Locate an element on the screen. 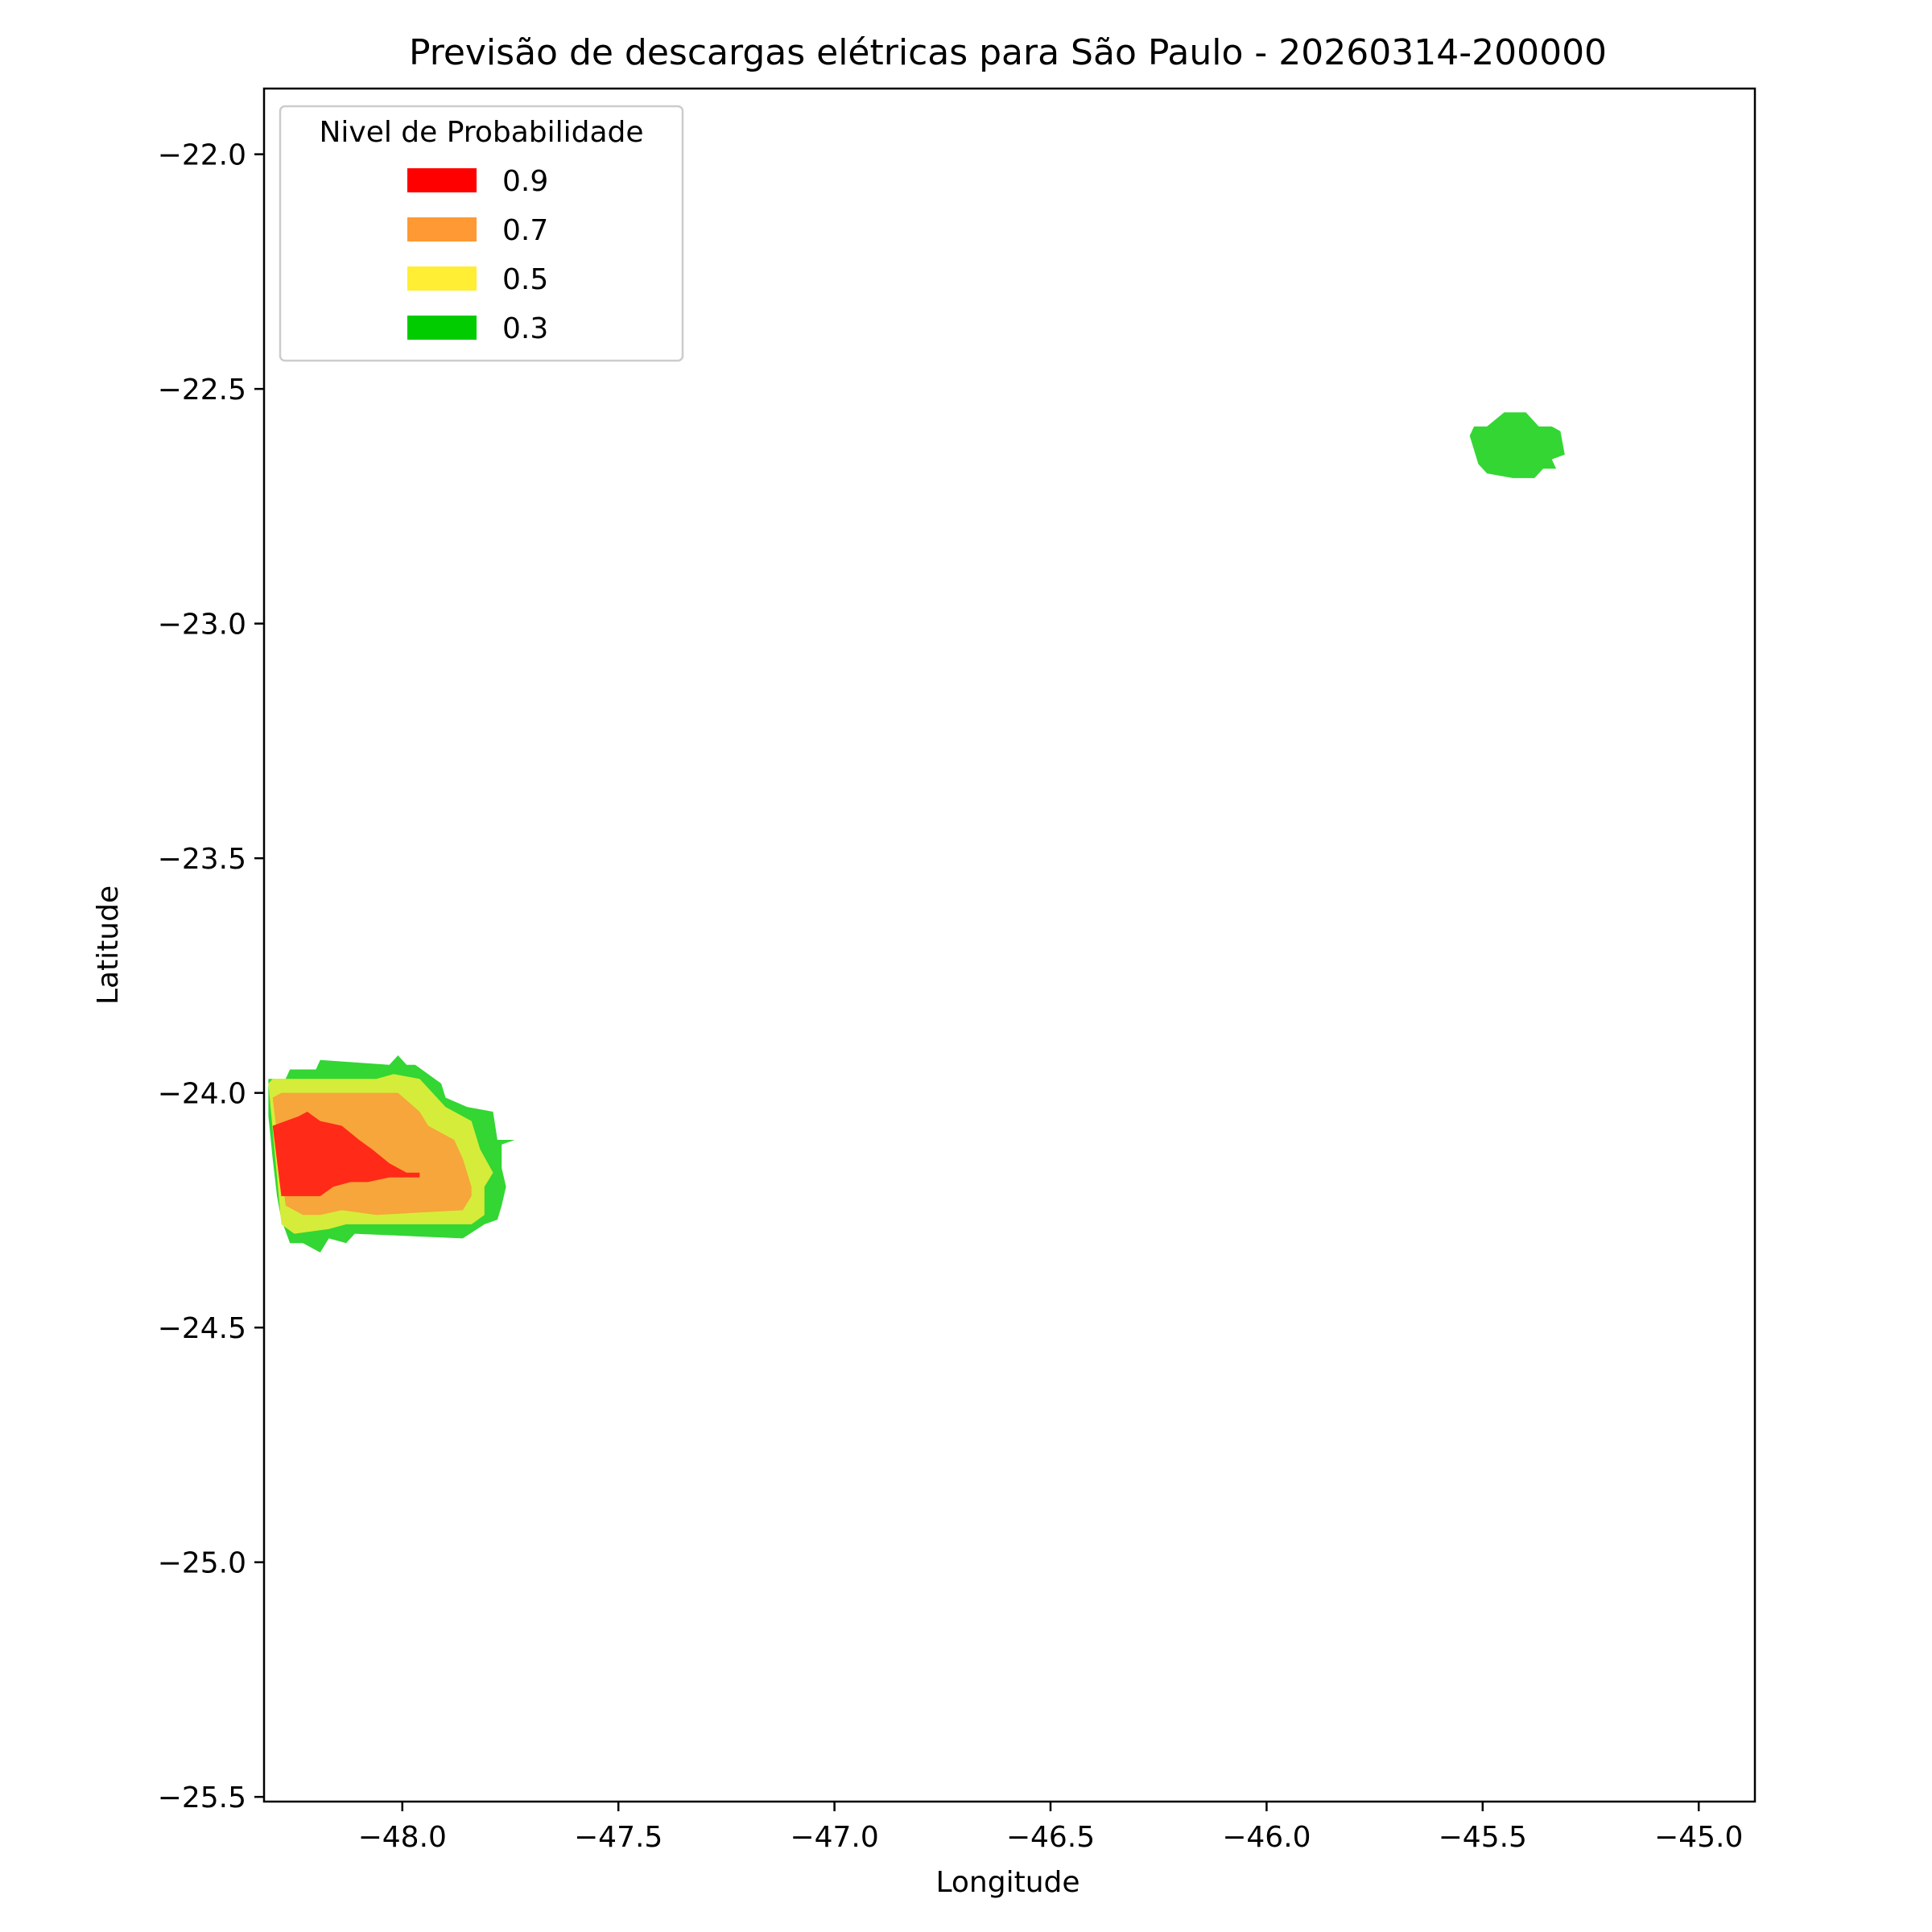  y-tick-label: −24.0 is located at coordinates (202, 1094).